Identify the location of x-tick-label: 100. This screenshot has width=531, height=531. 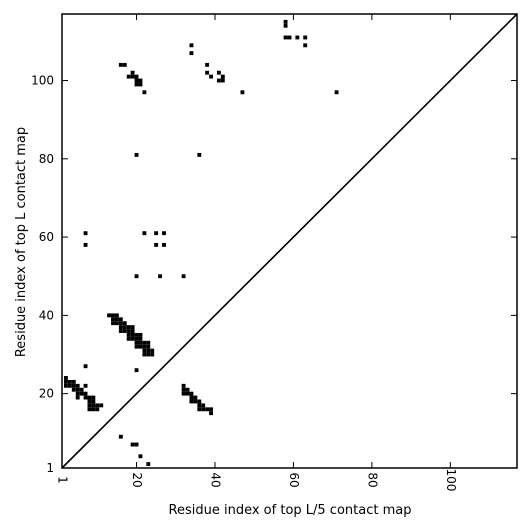
(451, 480).